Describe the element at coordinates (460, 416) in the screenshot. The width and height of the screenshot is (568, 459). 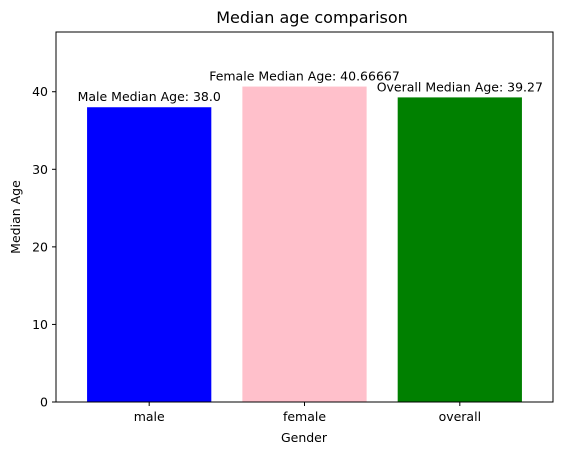
I see `x-tick-label-overall: overall` at that location.